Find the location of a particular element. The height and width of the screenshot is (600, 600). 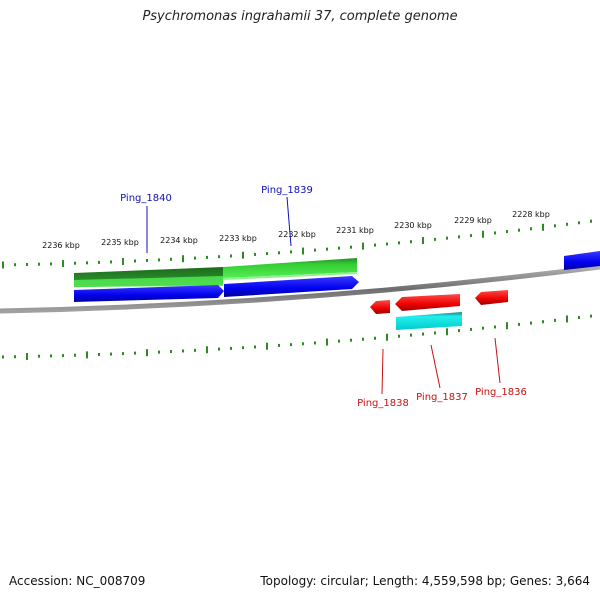

gene-offscreen-right is located at coordinates (582, 260).